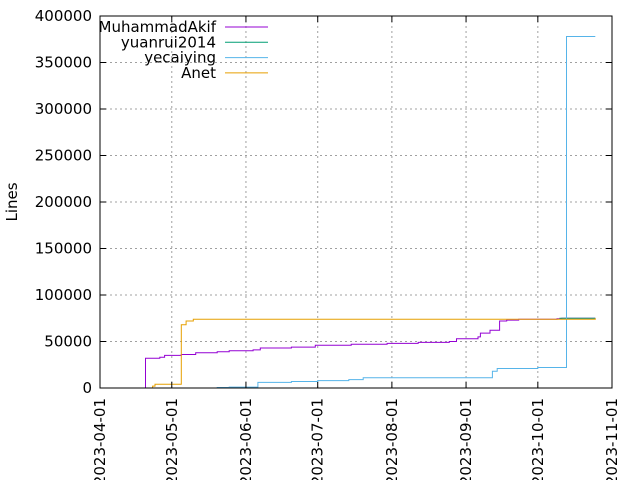  Describe the element at coordinates (246, 439) in the screenshot. I see `x-tick-label: 2023-06-01` at that location.